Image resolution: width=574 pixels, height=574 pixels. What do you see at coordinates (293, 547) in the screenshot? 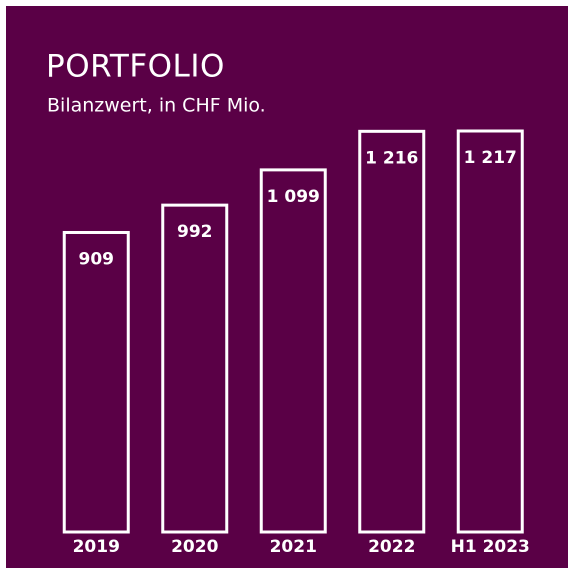
I see `x-tick-label: 2021` at bounding box center [293, 547].